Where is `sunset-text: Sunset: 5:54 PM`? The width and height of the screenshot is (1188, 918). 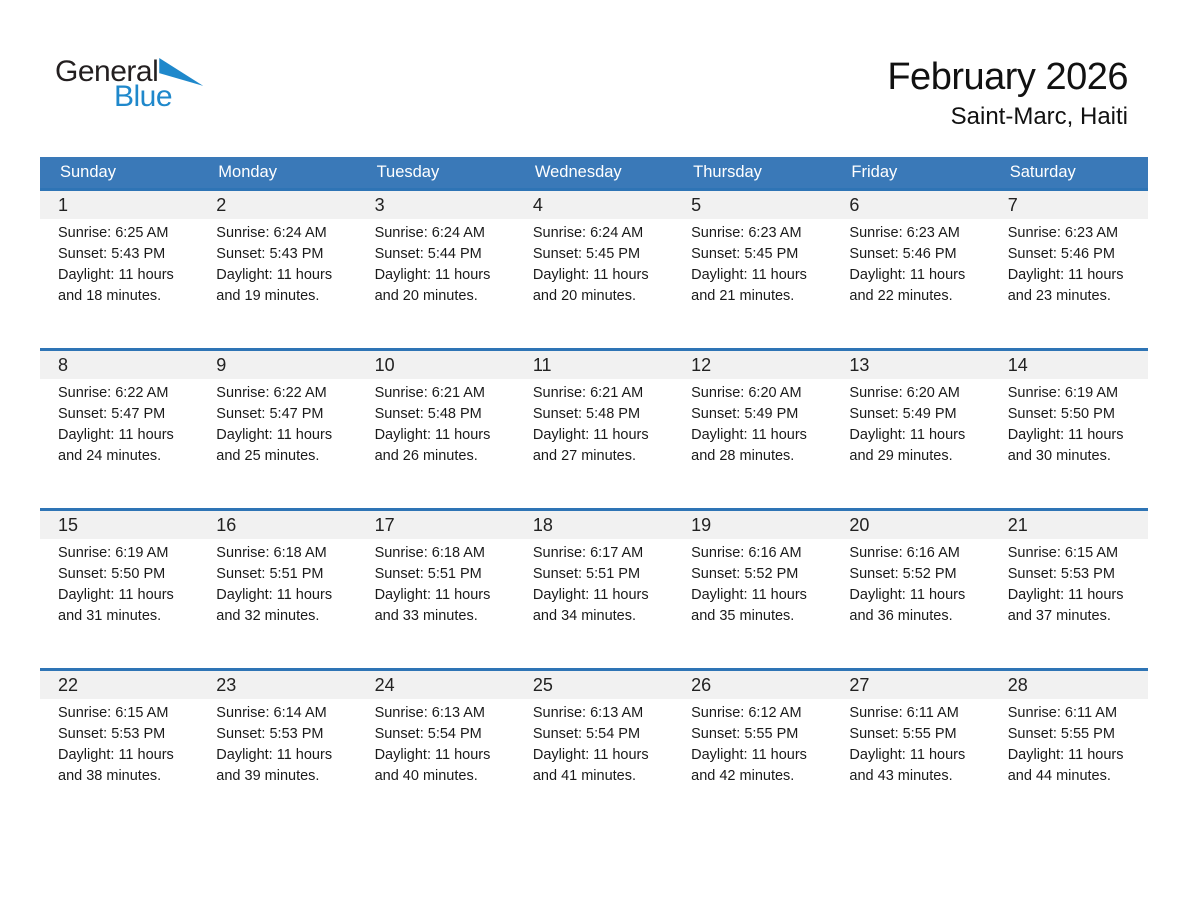
sunset-text: Sunset: 5:54 PM is located at coordinates (428, 734).